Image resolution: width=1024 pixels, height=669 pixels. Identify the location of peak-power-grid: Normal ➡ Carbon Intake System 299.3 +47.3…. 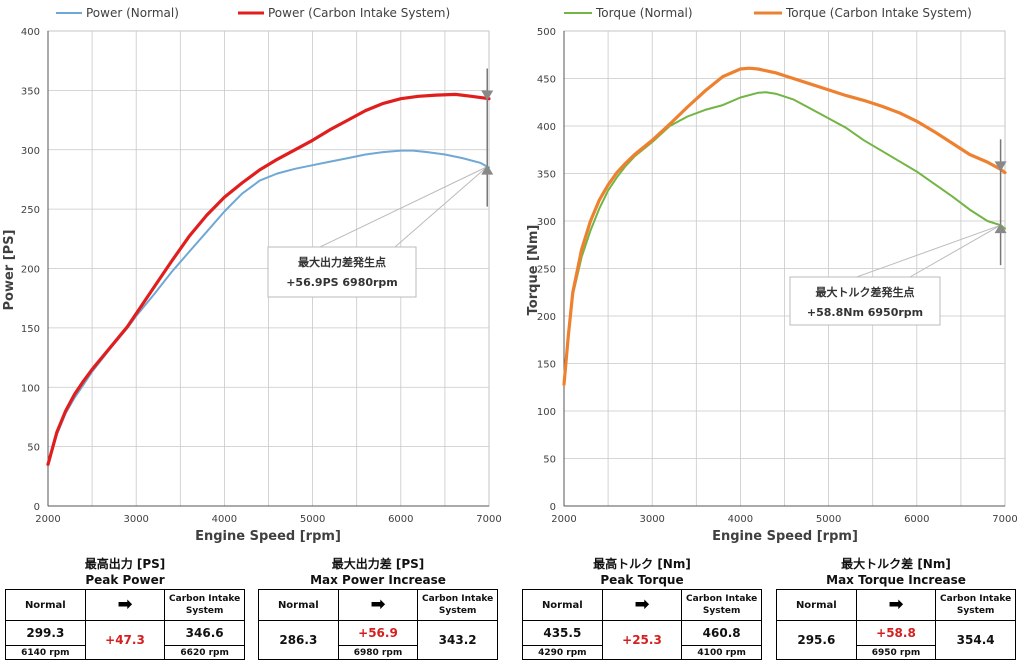
(125, 624).